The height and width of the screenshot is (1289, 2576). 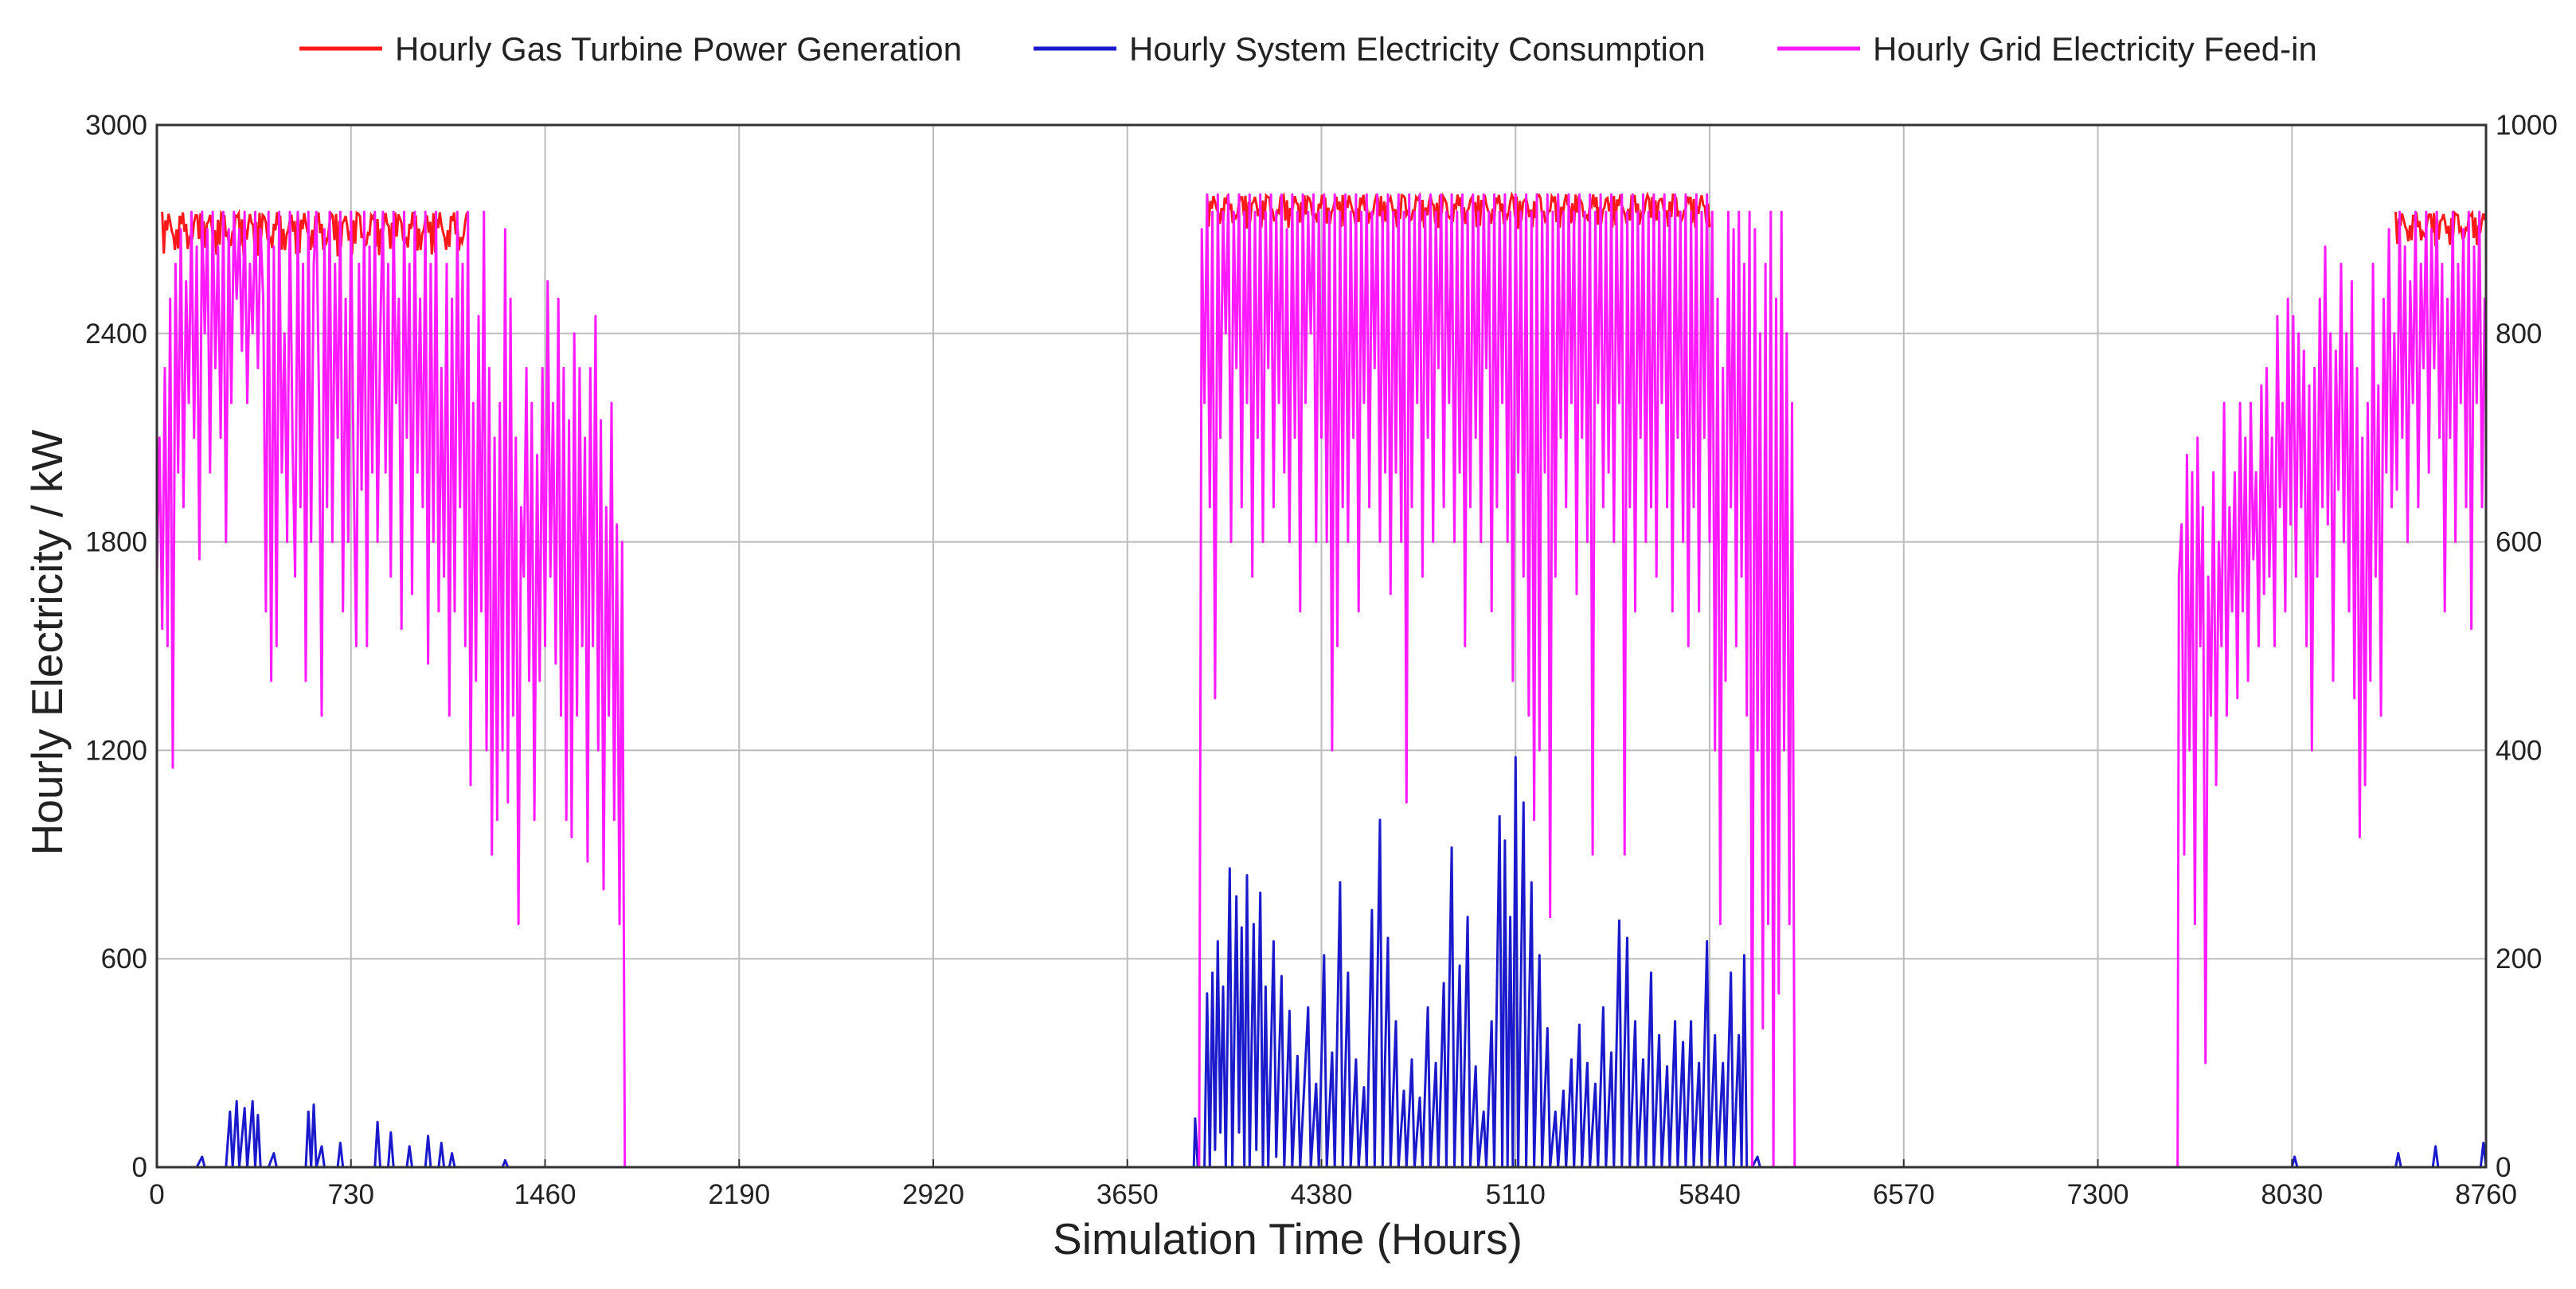 I want to click on x-tick-label: 3650, so click(x=1128, y=1195).